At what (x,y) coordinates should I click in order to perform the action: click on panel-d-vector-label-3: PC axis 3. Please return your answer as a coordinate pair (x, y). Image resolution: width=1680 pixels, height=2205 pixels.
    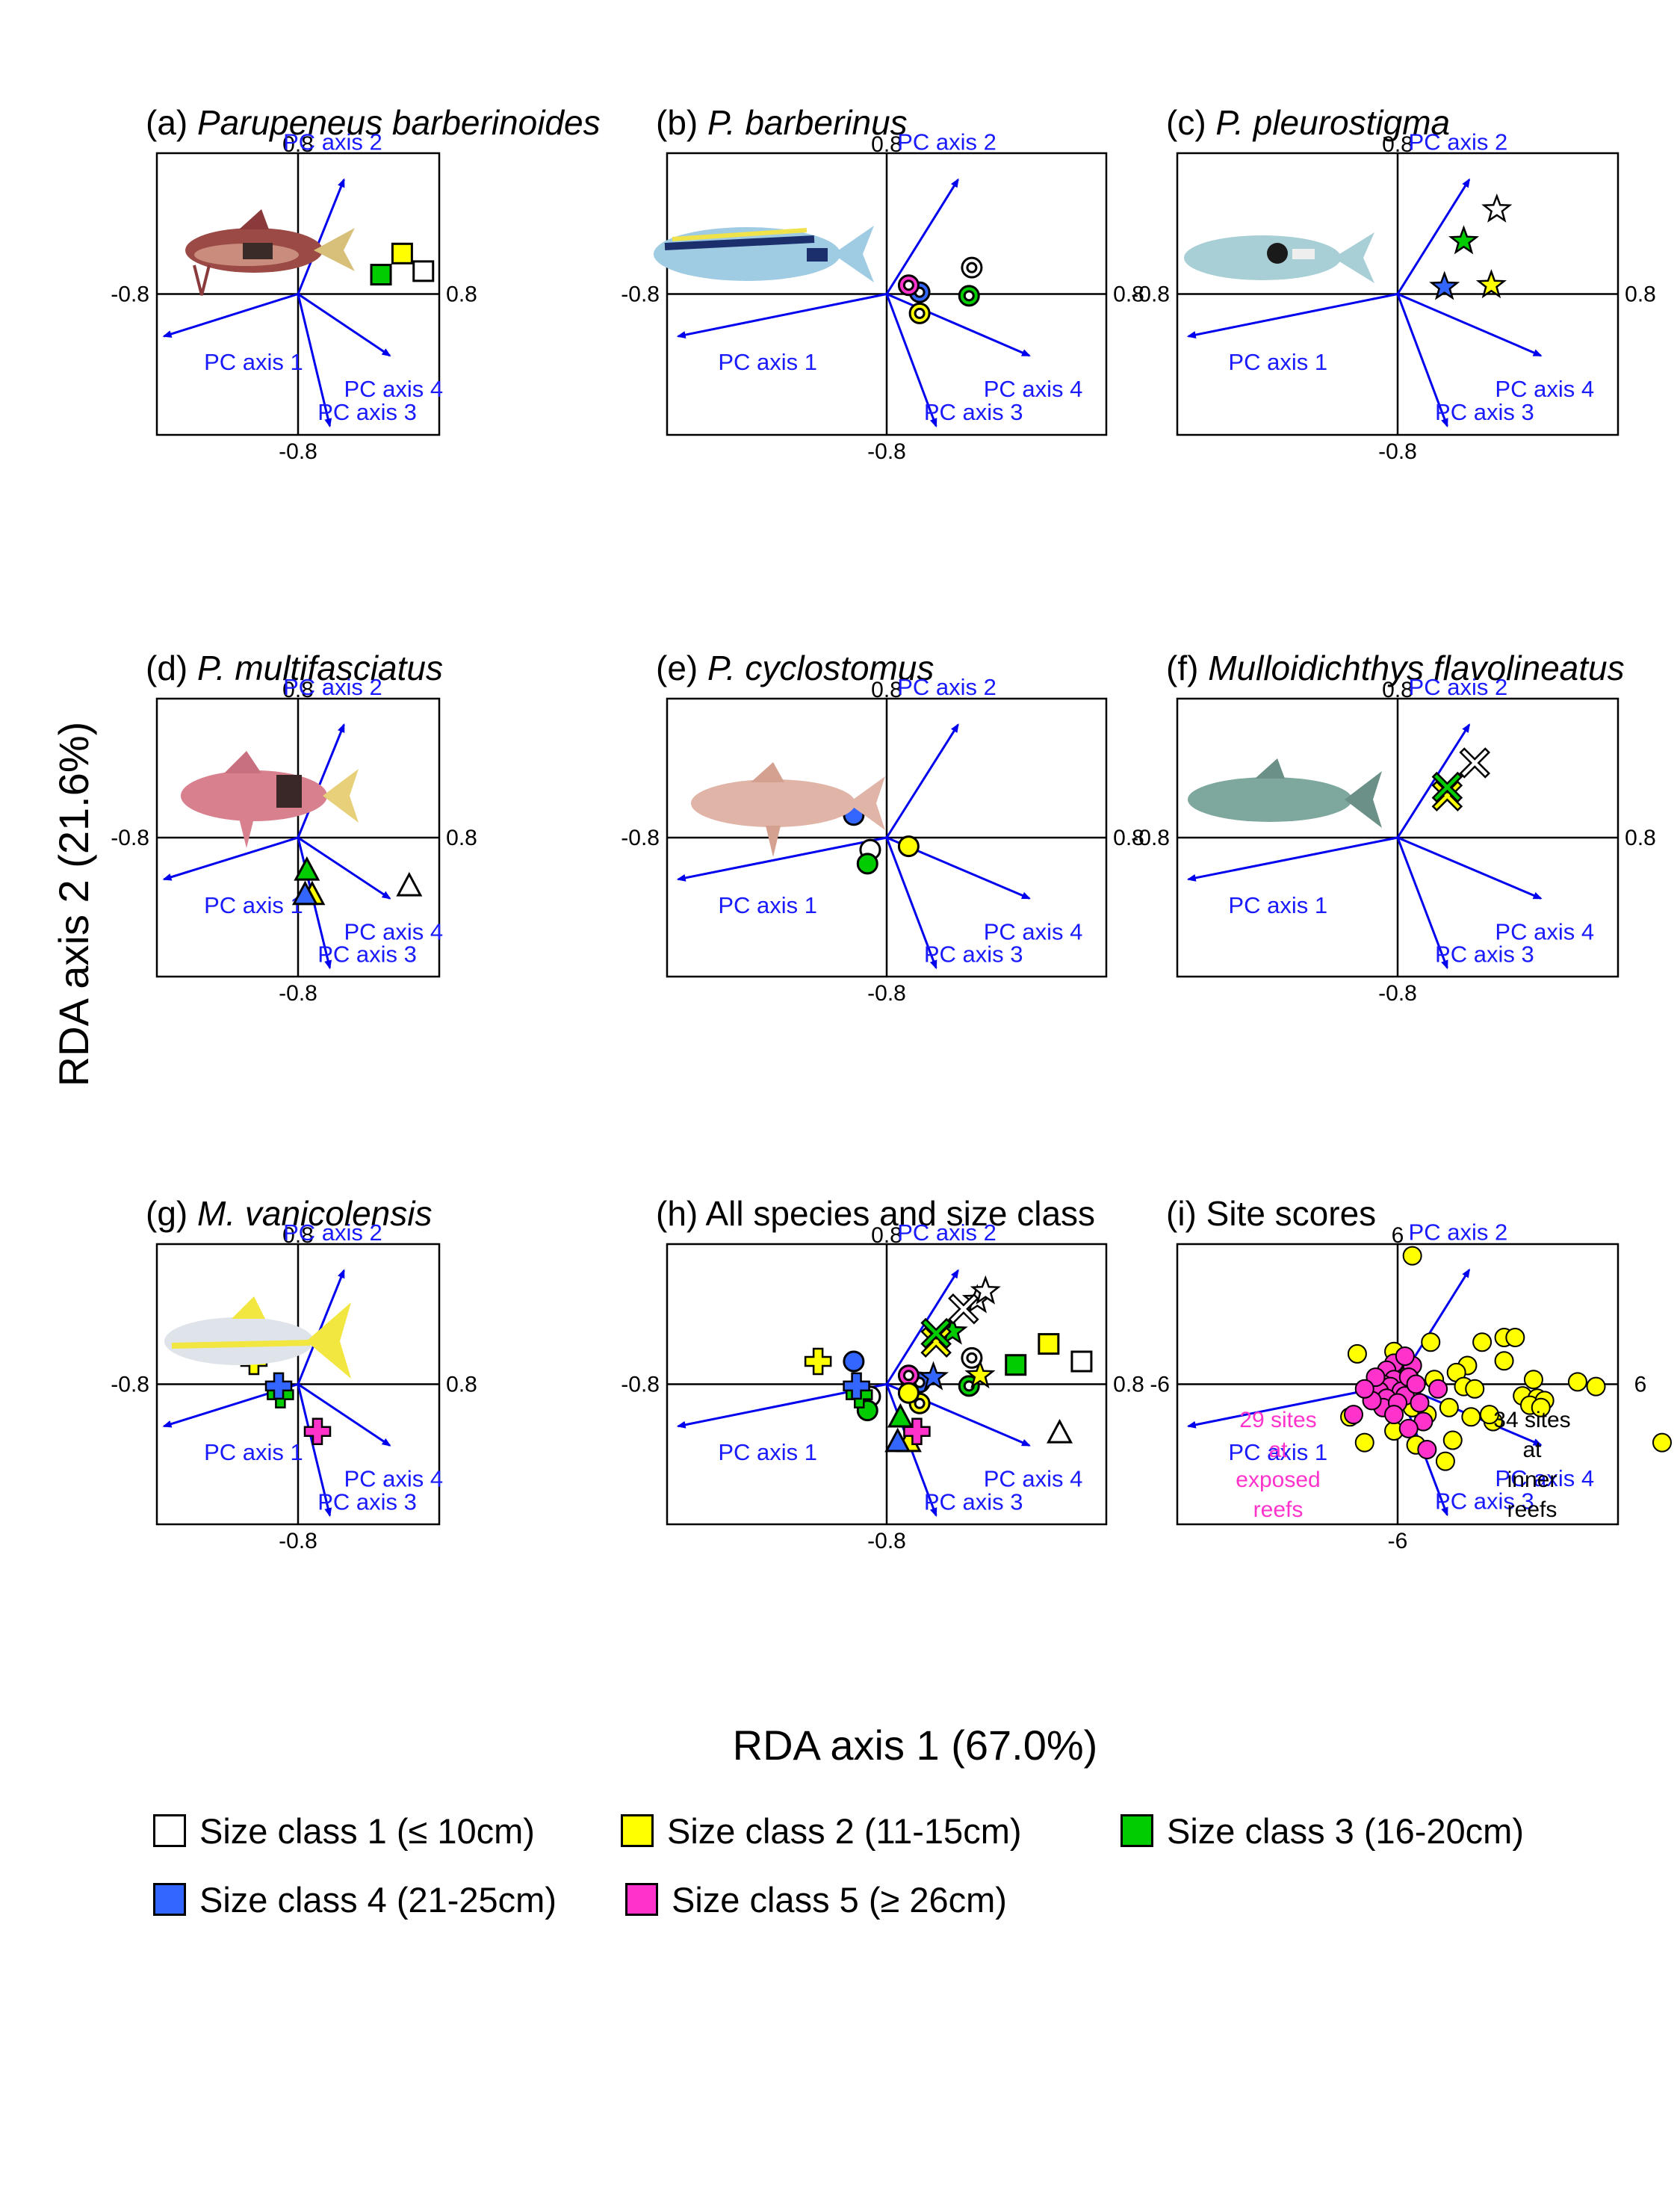
    Looking at the image, I should click on (367, 954).